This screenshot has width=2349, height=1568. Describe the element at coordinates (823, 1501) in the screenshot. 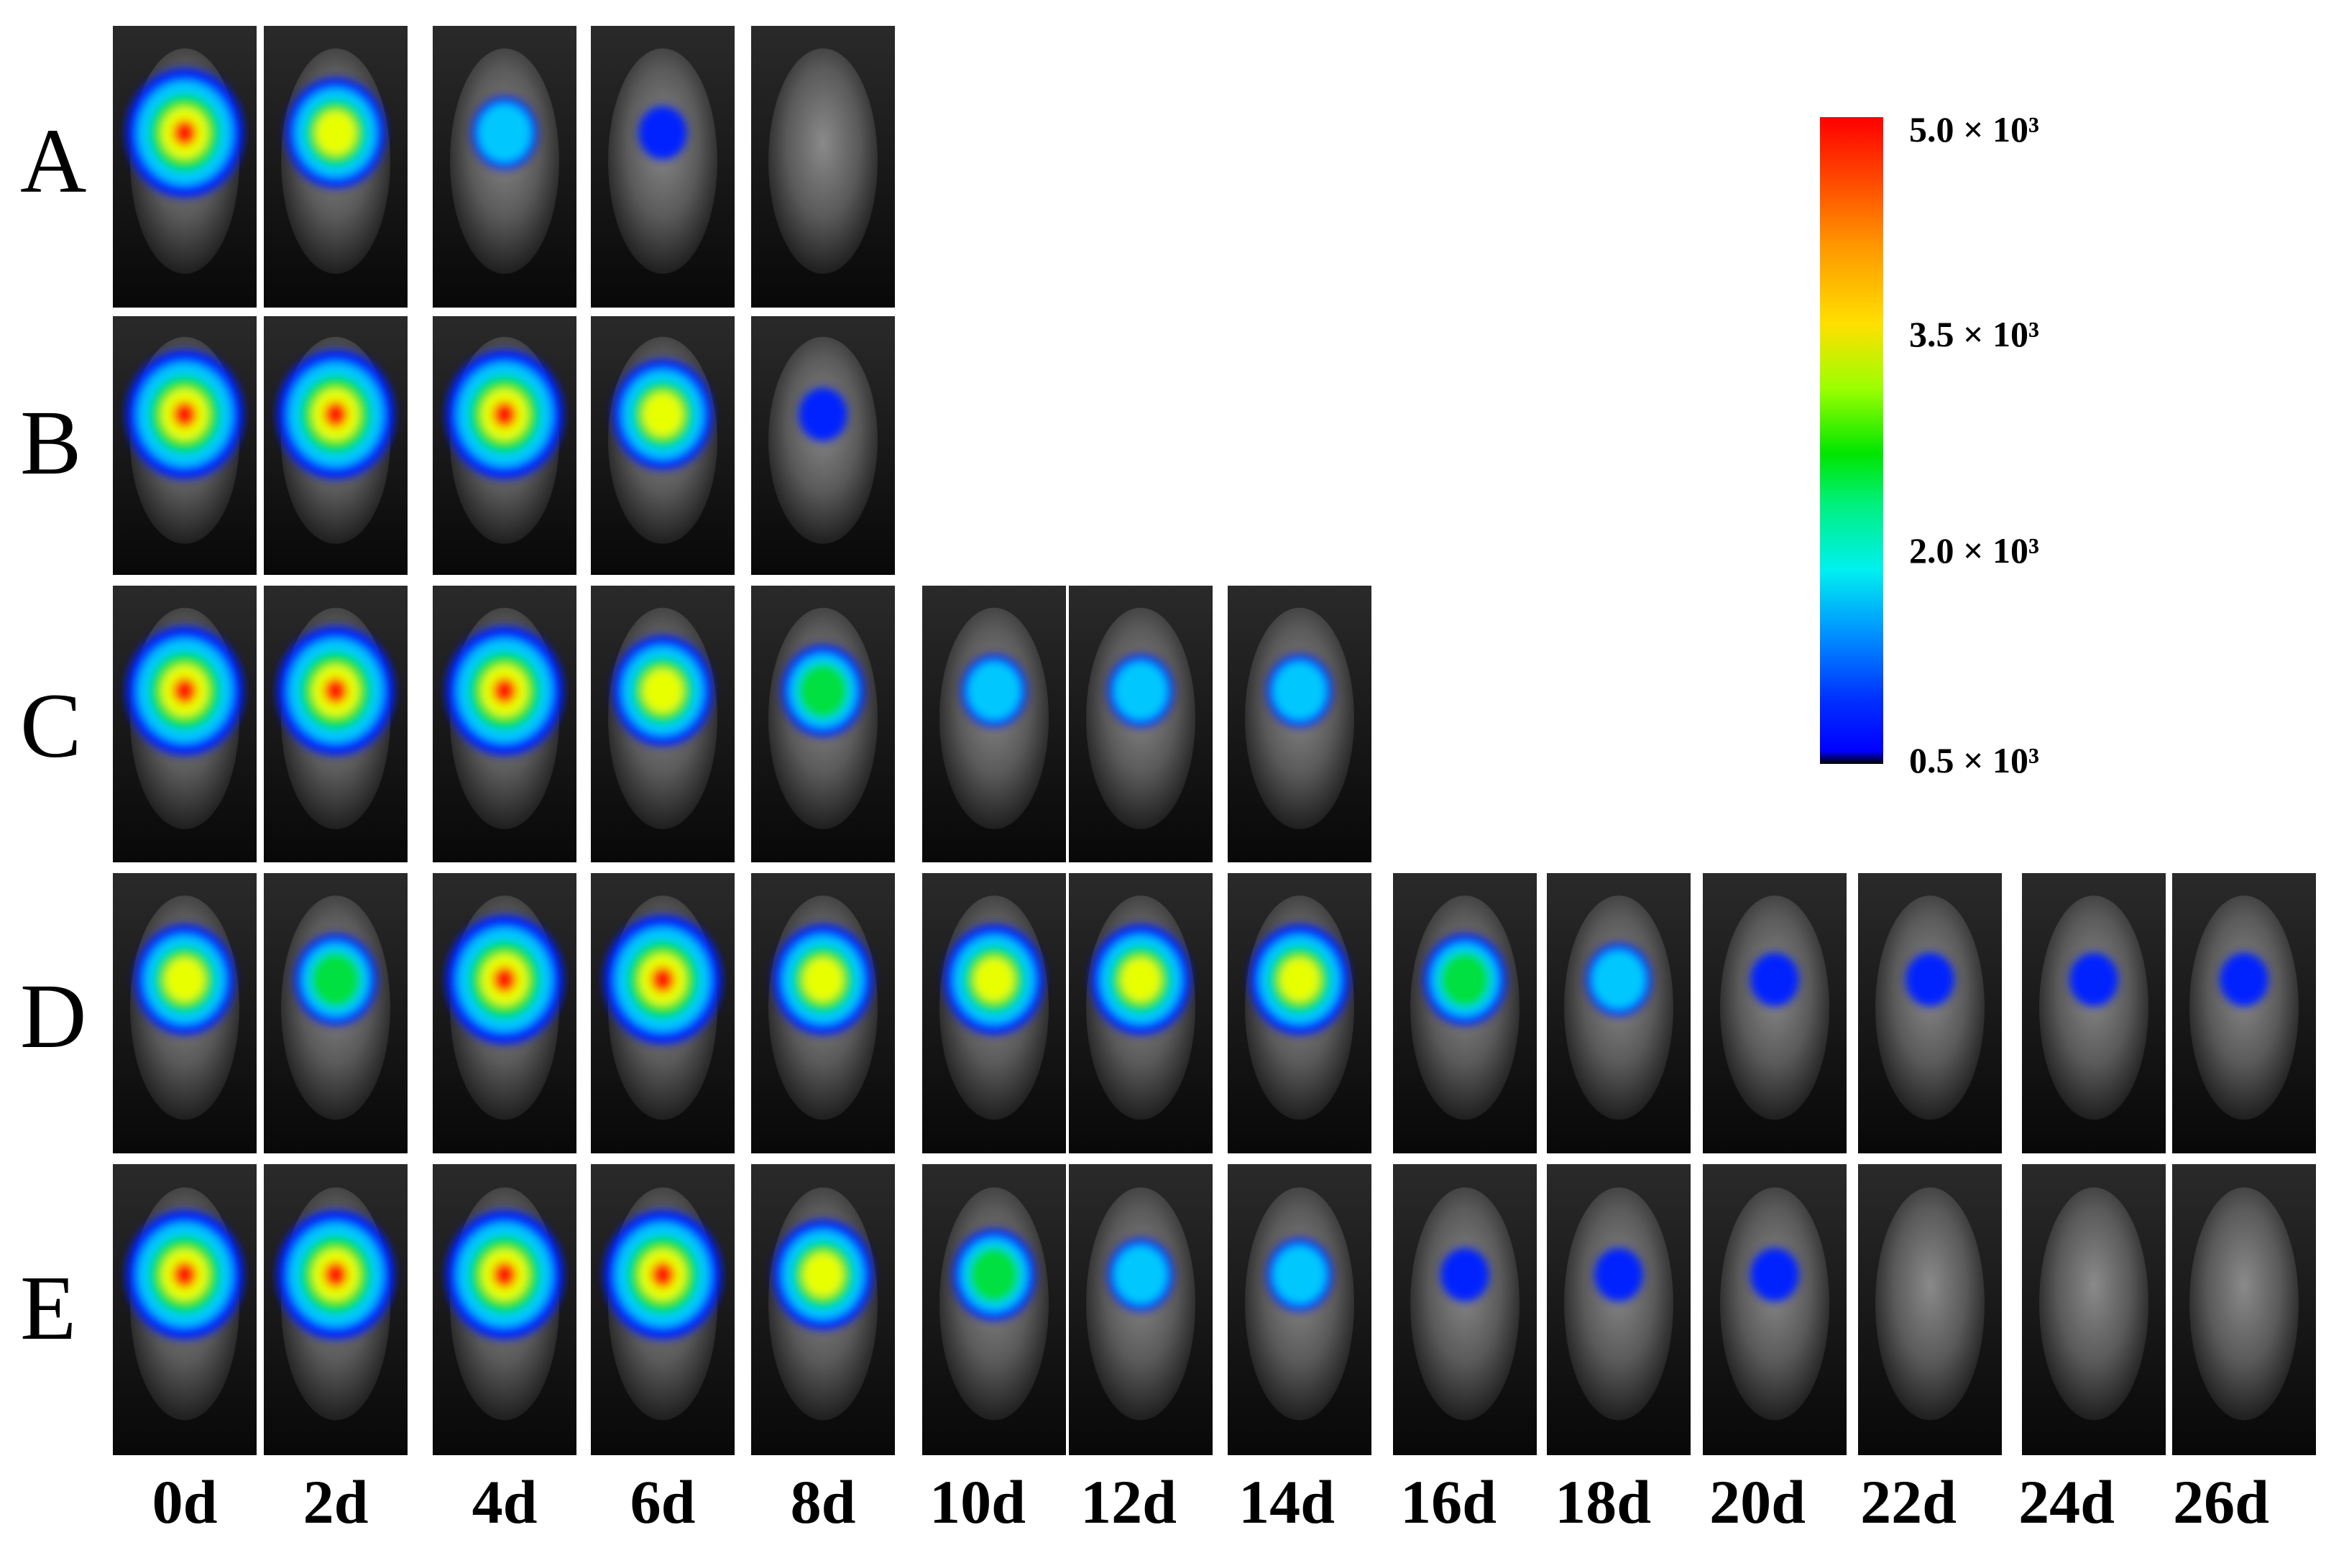

I see `day-label: 8d` at that location.